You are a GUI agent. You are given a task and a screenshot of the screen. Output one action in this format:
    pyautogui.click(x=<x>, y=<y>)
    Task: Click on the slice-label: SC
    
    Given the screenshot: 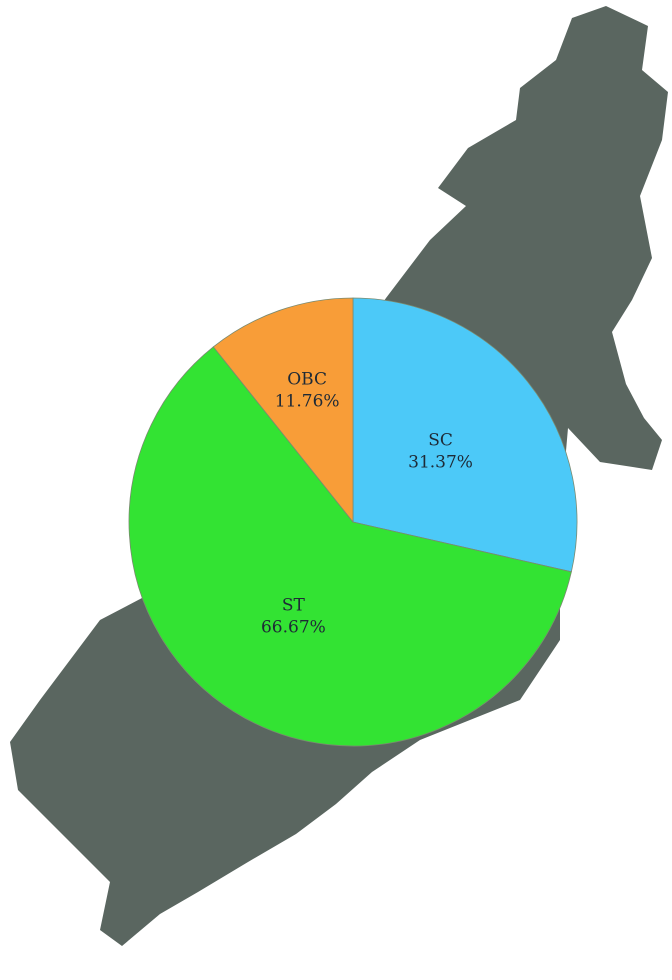 What is the action you would take?
    pyautogui.click(x=440, y=441)
    